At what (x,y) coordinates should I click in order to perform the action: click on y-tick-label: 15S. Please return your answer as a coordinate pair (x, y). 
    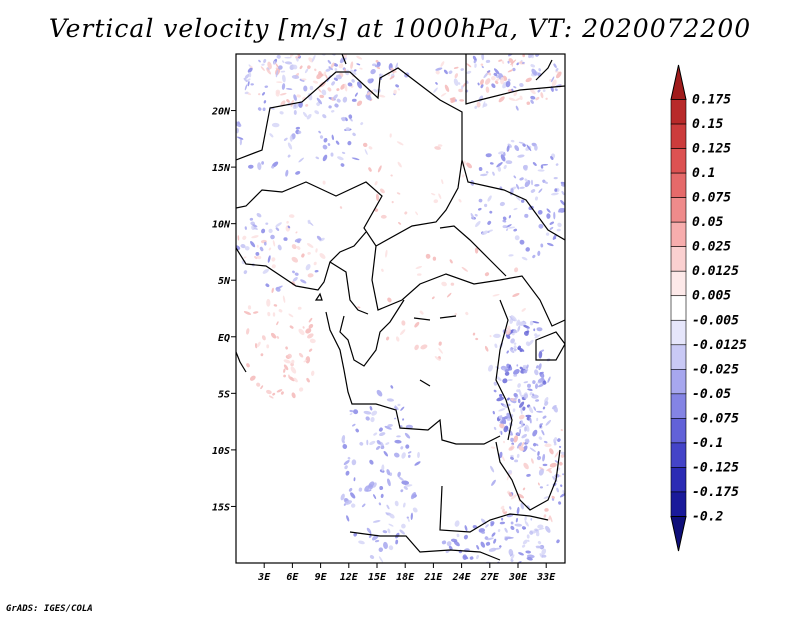
    Looking at the image, I should click on (221, 507).